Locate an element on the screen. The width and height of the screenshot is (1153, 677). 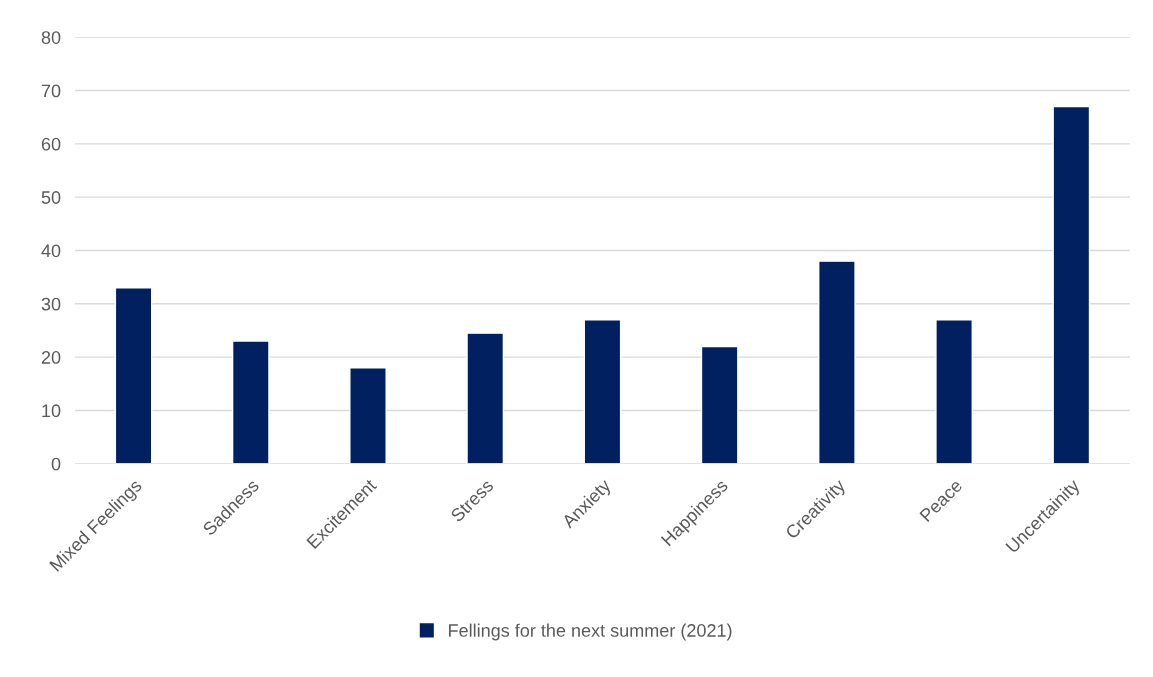
y-tick-label: 10 is located at coordinates (51, 411).